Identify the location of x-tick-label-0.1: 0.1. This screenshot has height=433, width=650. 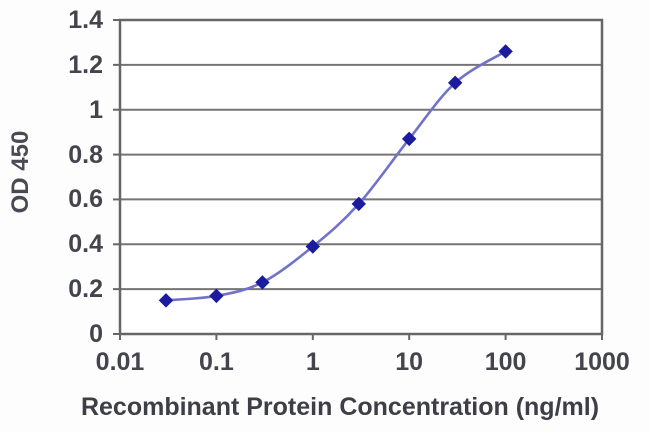
(216, 362).